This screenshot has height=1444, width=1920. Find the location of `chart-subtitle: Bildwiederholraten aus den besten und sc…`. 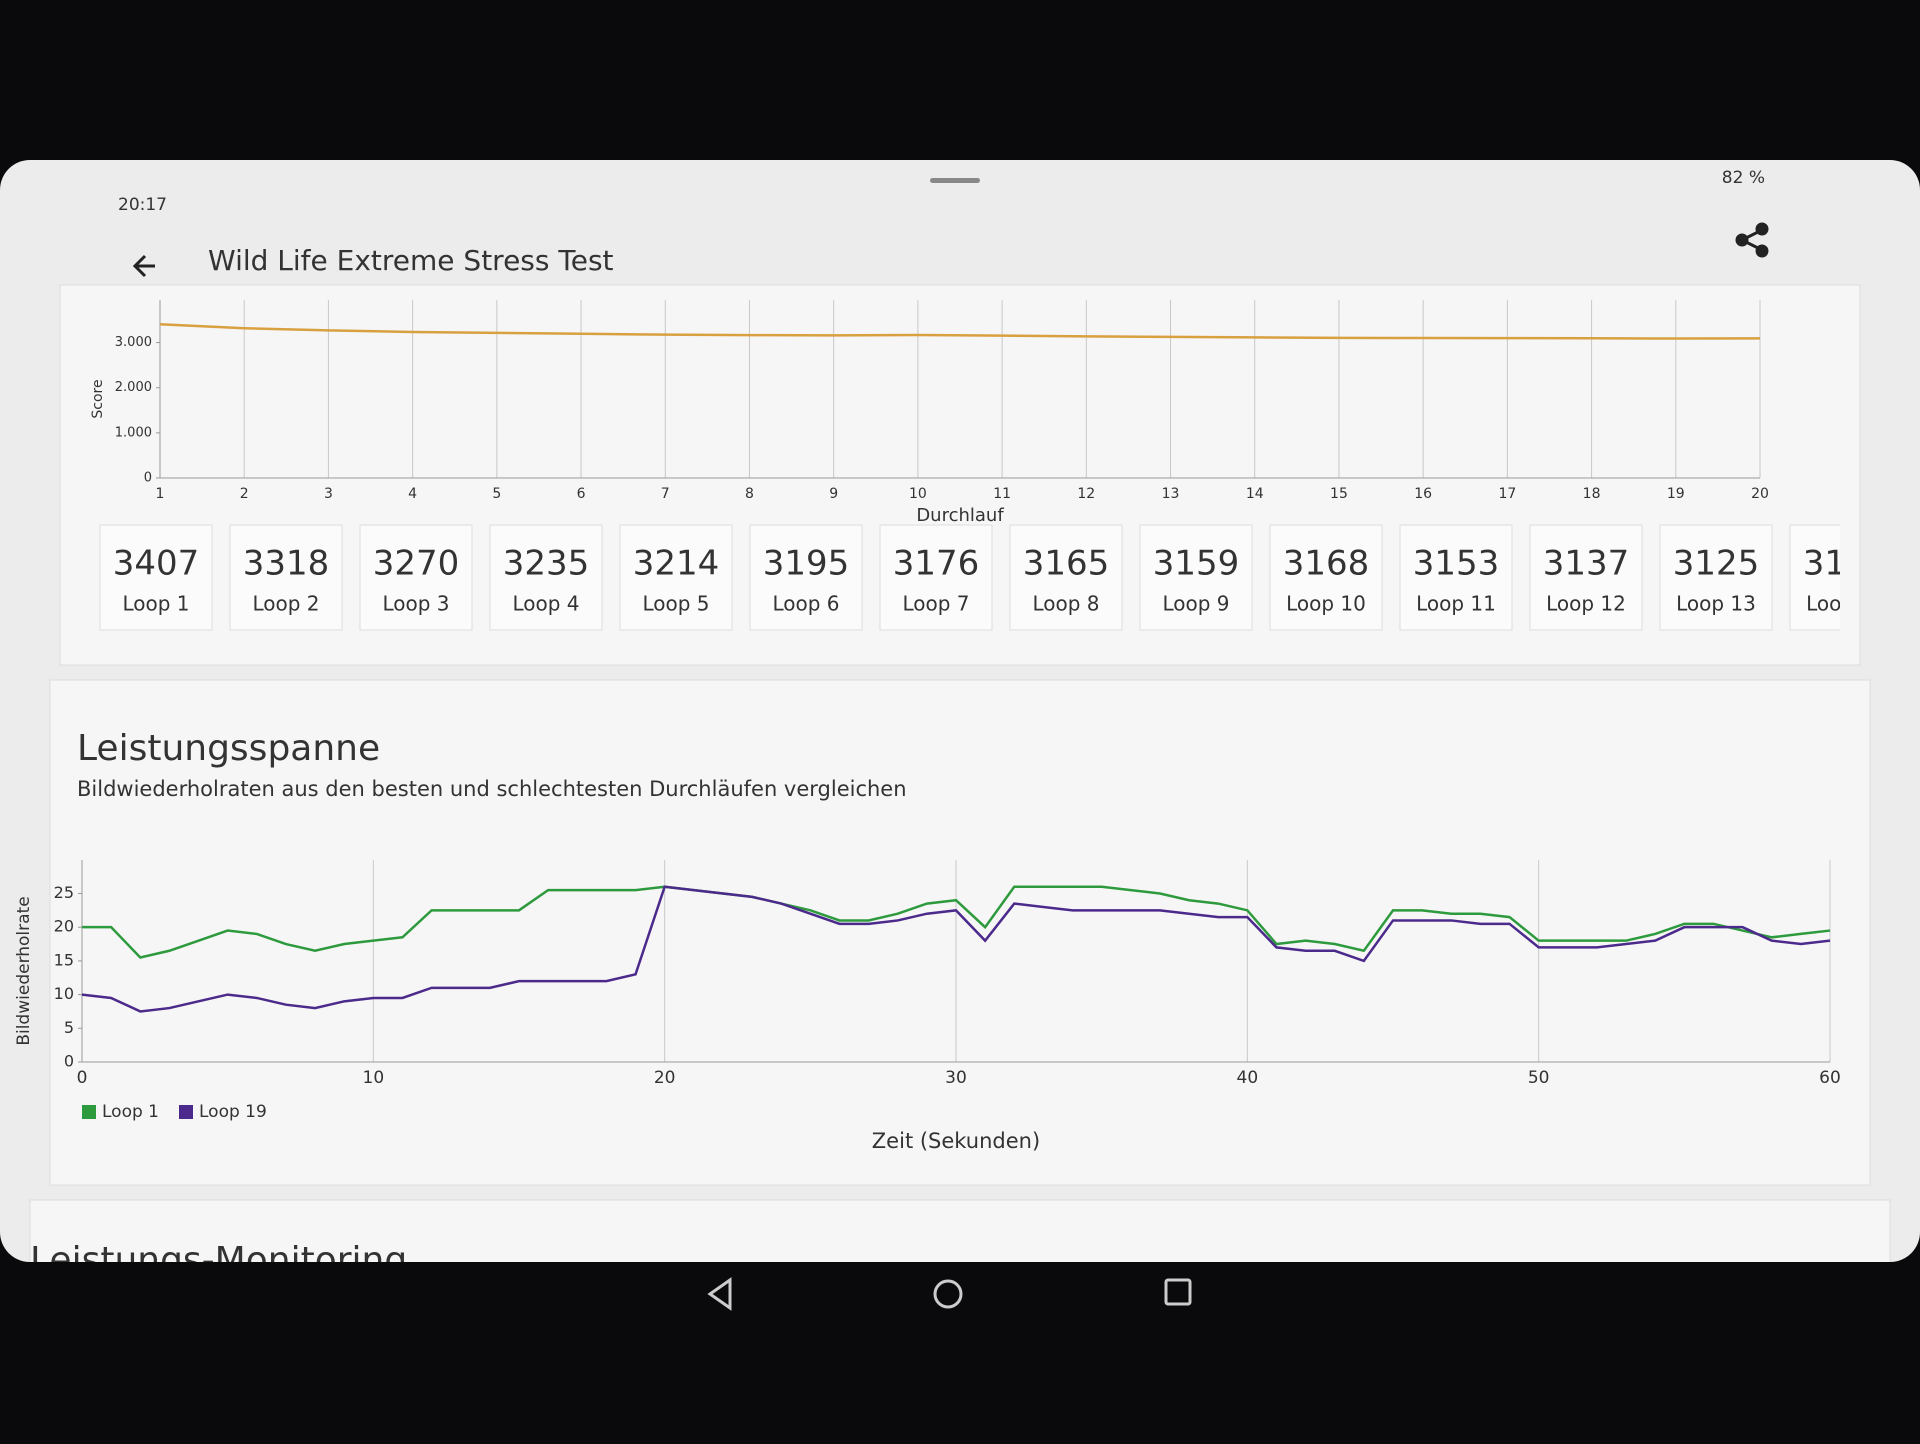

chart-subtitle: Bildwiederholraten aus den besten und sc… is located at coordinates (492, 789).